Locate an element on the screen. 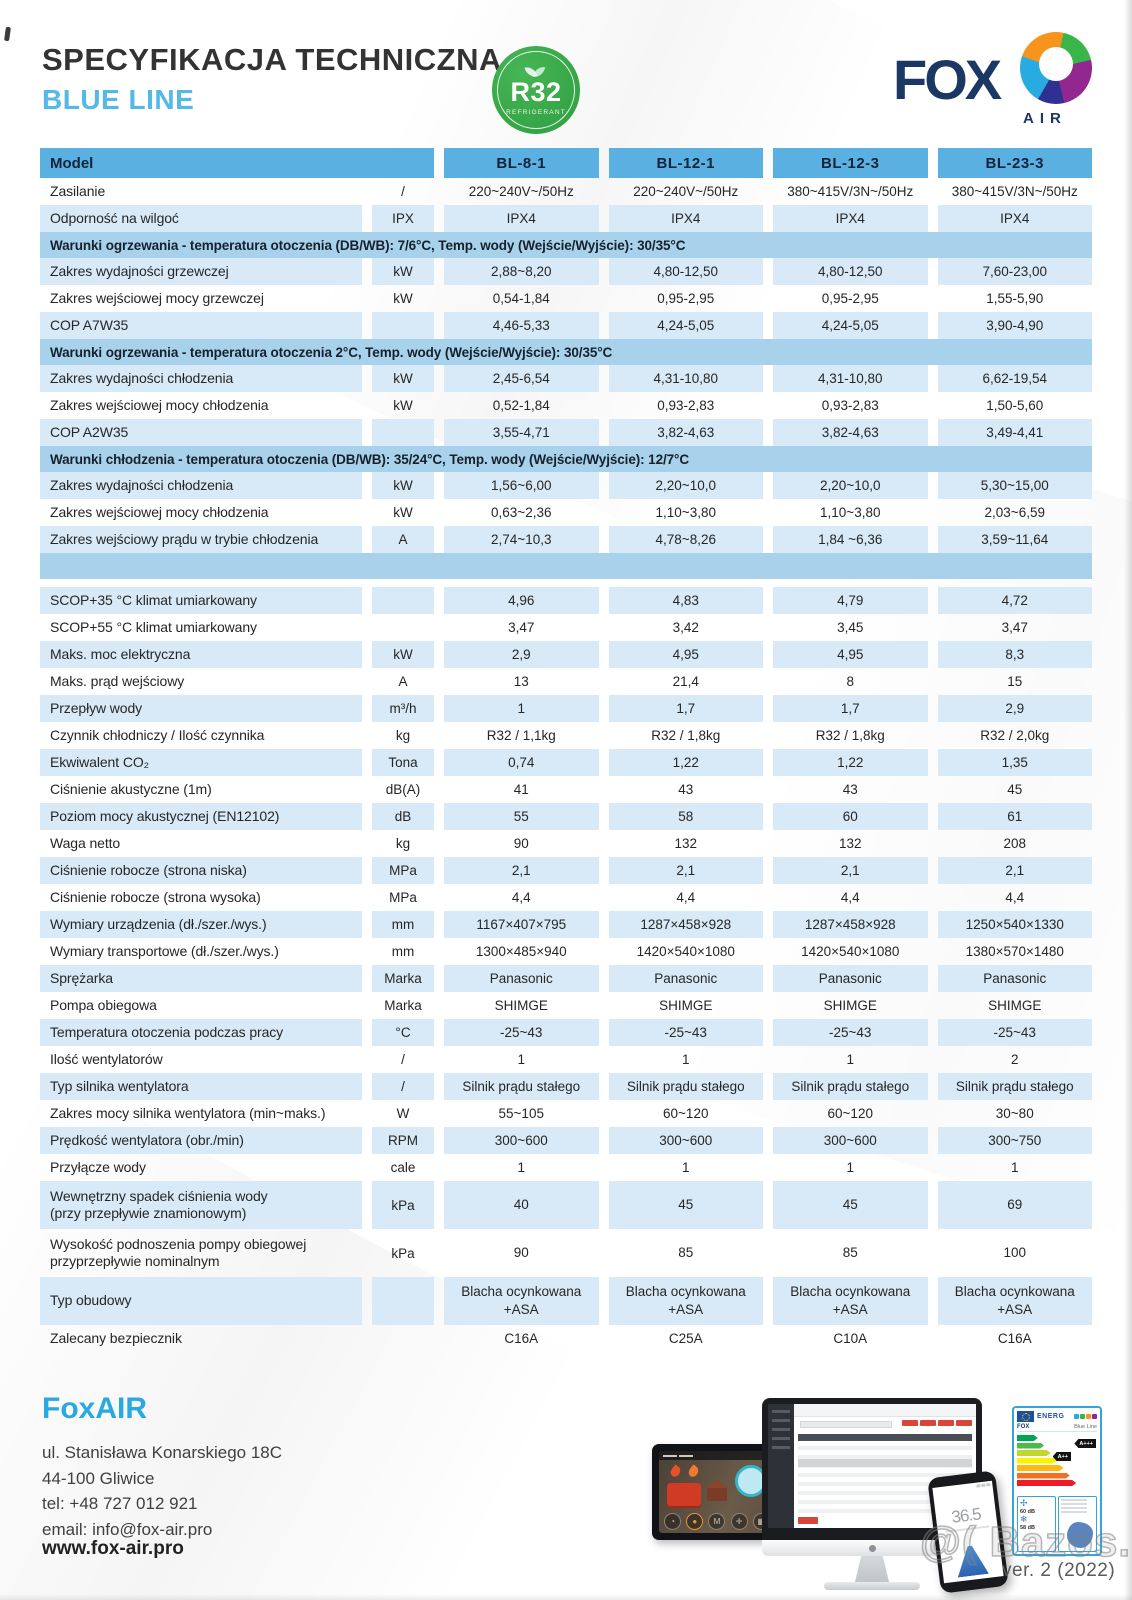 This screenshot has height=1600, width=1132. table-row: Maks. moc elektryczna kW 2,9 4,95 4,95 8,3 is located at coordinates (566, 654).